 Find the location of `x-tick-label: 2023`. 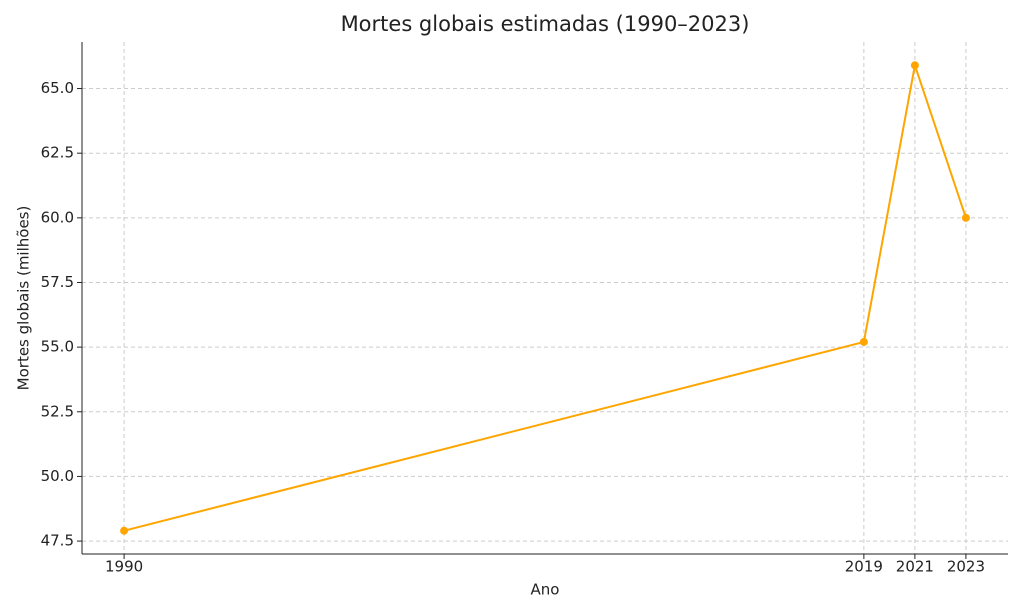

x-tick-label: 2023 is located at coordinates (966, 567).